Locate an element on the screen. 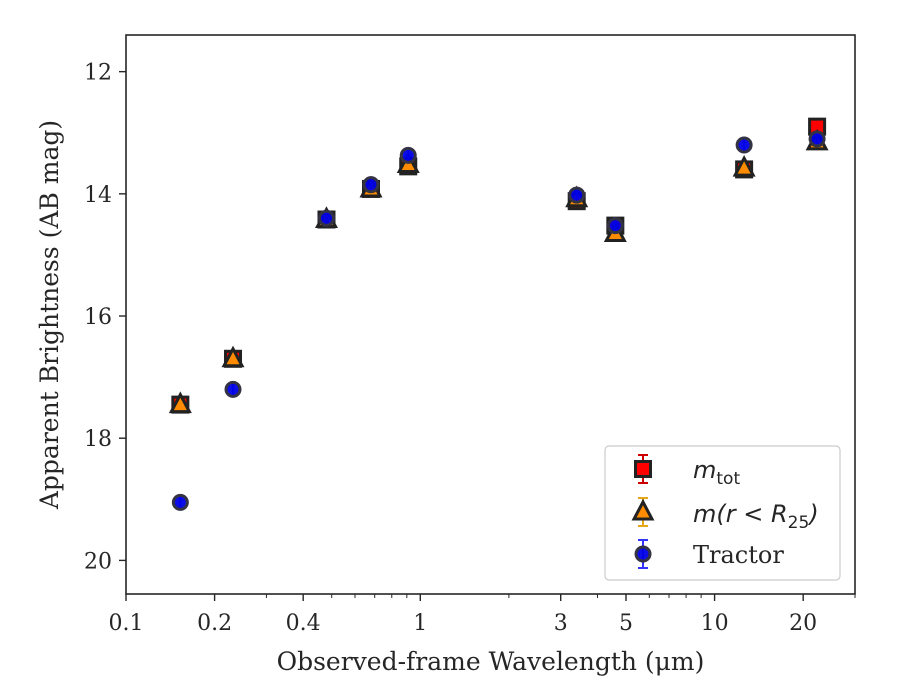 Image resolution: width=900 pixels, height=700 pixels. y-tick-label: 16 is located at coordinates (98, 317).